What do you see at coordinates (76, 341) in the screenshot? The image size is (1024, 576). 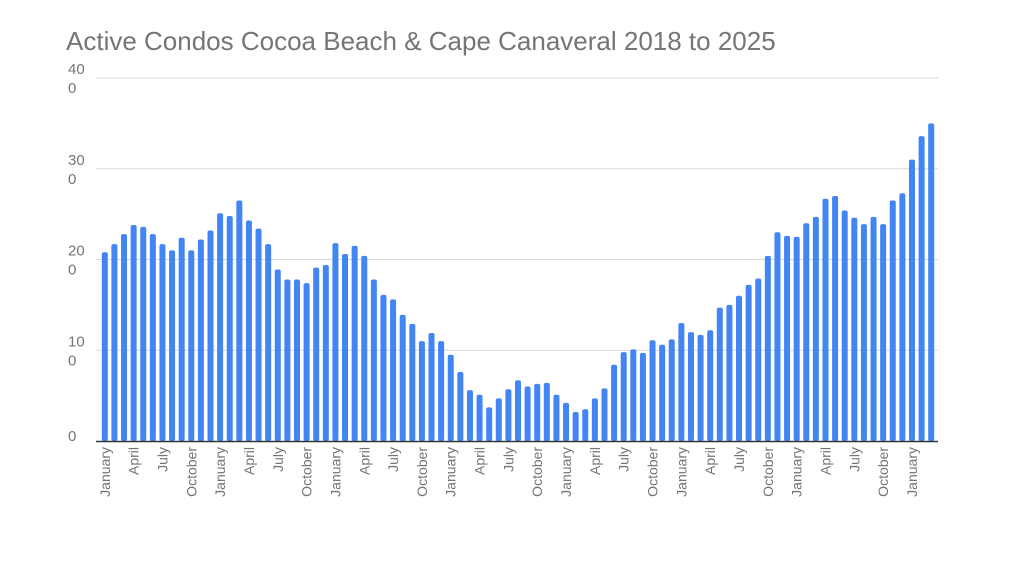 I see `y-tick-label: 10` at bounding box center [76, 341].